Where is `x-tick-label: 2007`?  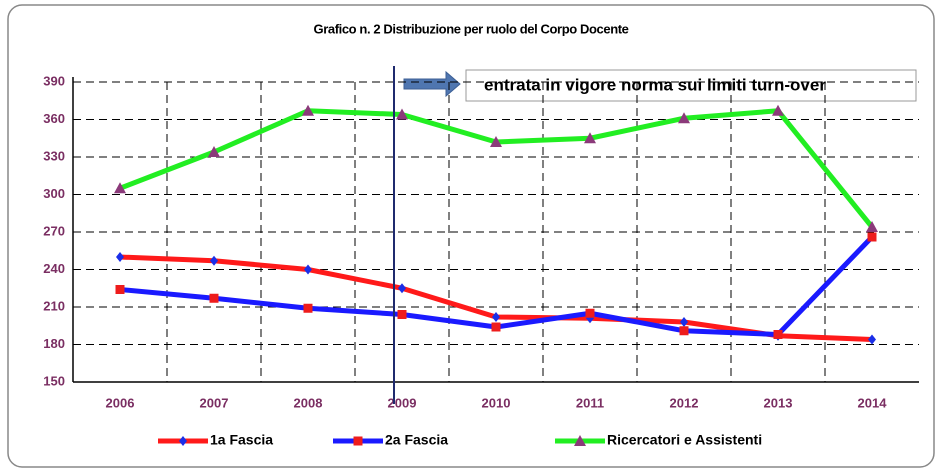
x-tick-label: 2007 is located at coordinates (214, 402).